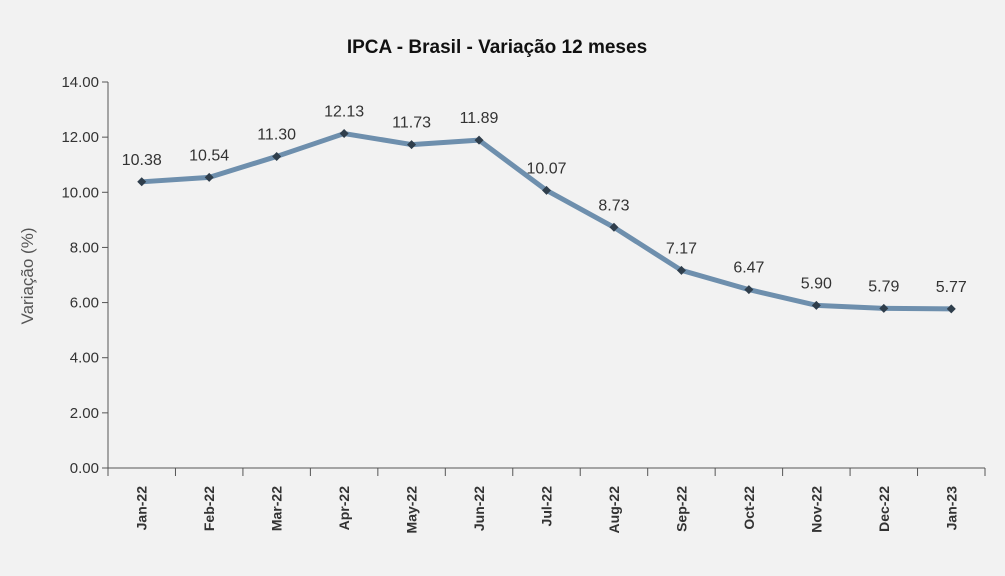  Describe the element at coordinates (816, 509) in the screenshot. I see `x-tick-label: Nov-22` at that location.